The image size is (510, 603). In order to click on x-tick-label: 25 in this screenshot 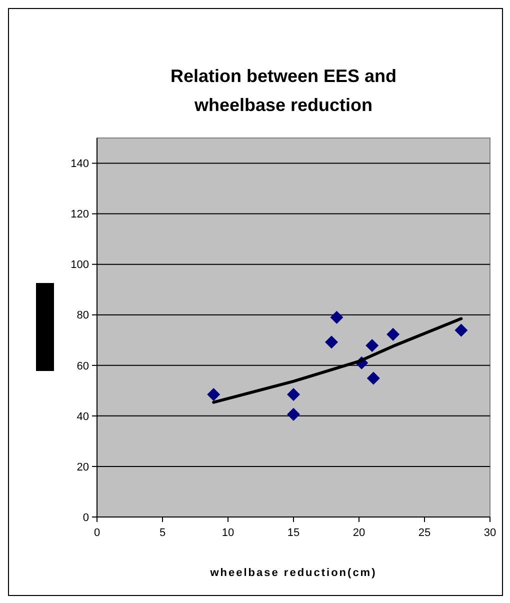, I will do `click(424, 533)`.